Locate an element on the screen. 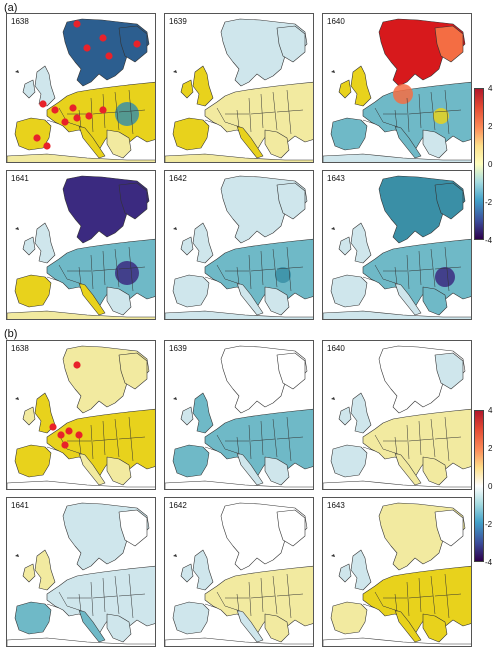  map-panel-a-1: 1638 is located at coordinates (81, 88).